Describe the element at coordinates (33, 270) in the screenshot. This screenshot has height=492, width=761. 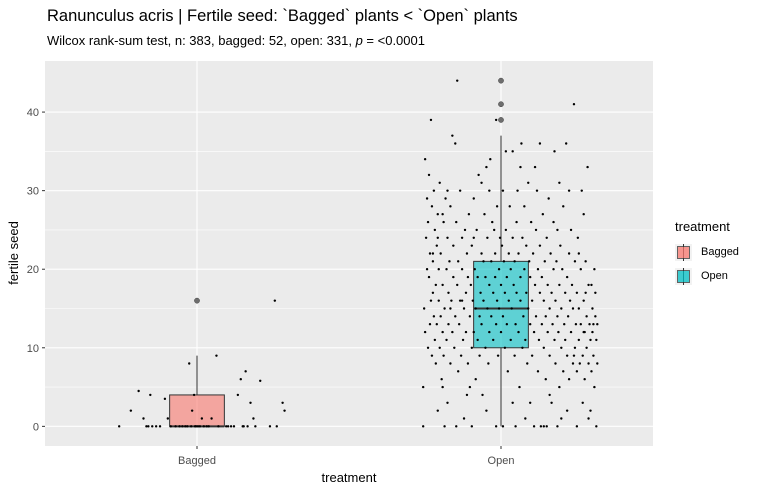
I see `y-tick-label: 20` at that location.